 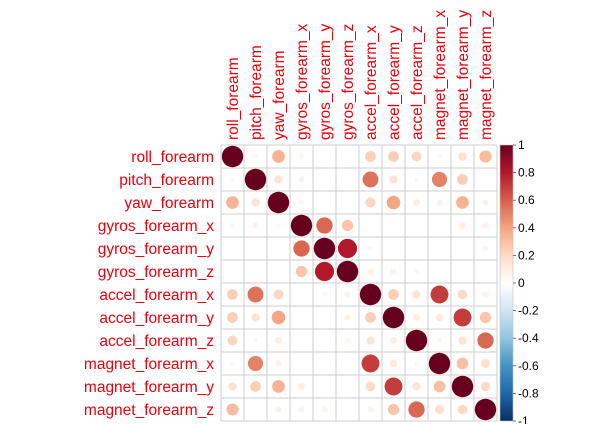 I want to click on corr-circle-magnet_forearm_y-pitch_forearm, so click(x=255, y=386).